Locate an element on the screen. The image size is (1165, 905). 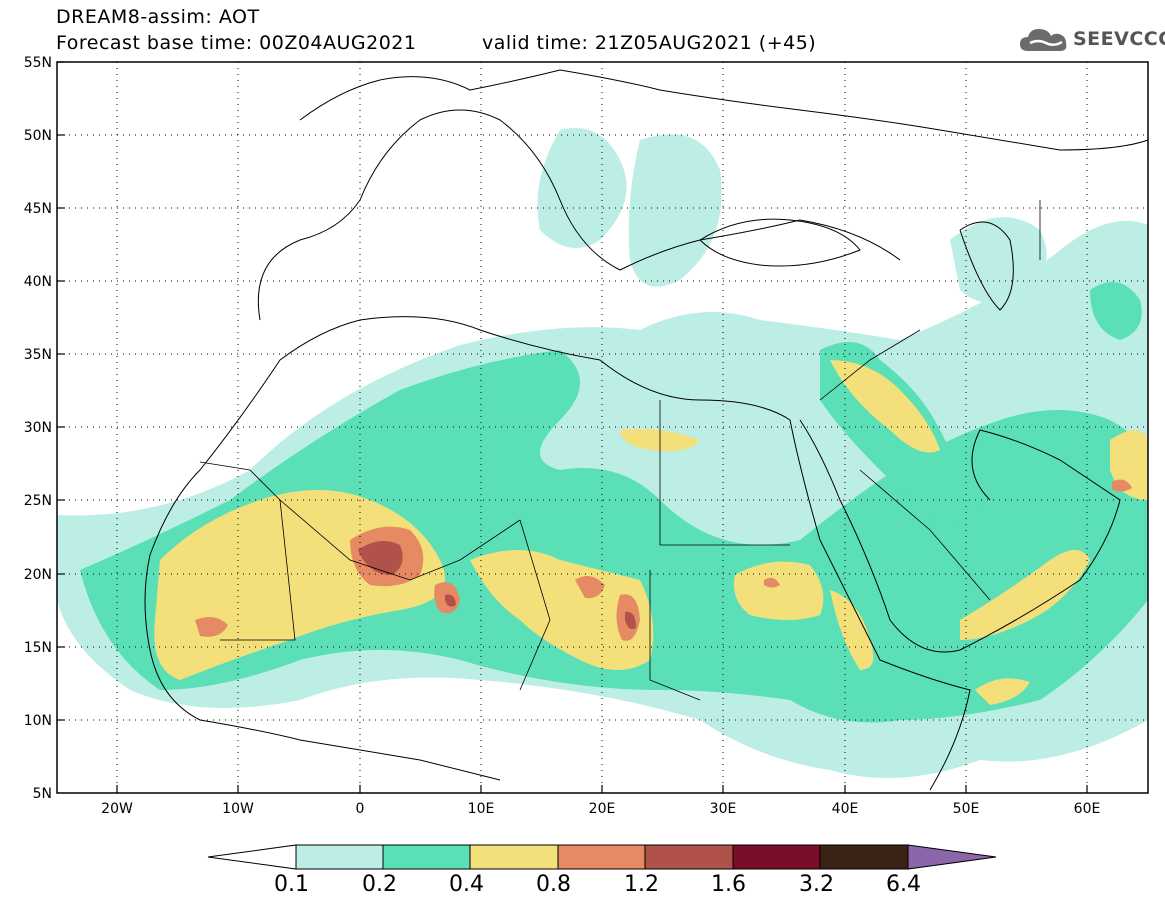
colorbar-label-6.4: 6.4 is located at coordinates (903, 884).